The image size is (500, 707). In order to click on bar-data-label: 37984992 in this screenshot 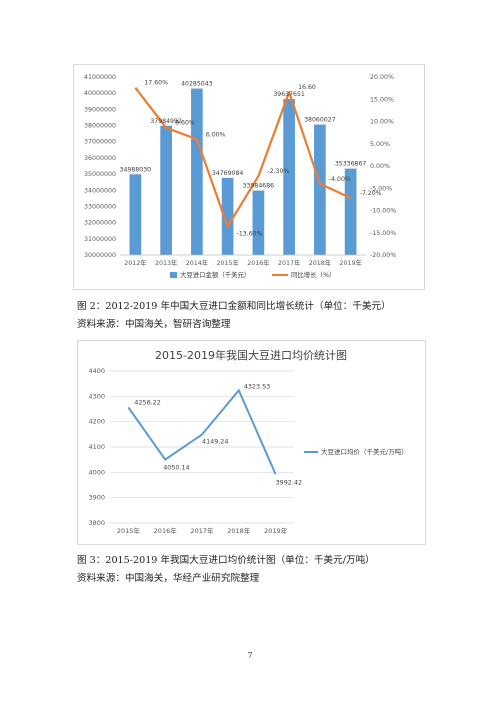, I will do `click(166, 121)`.